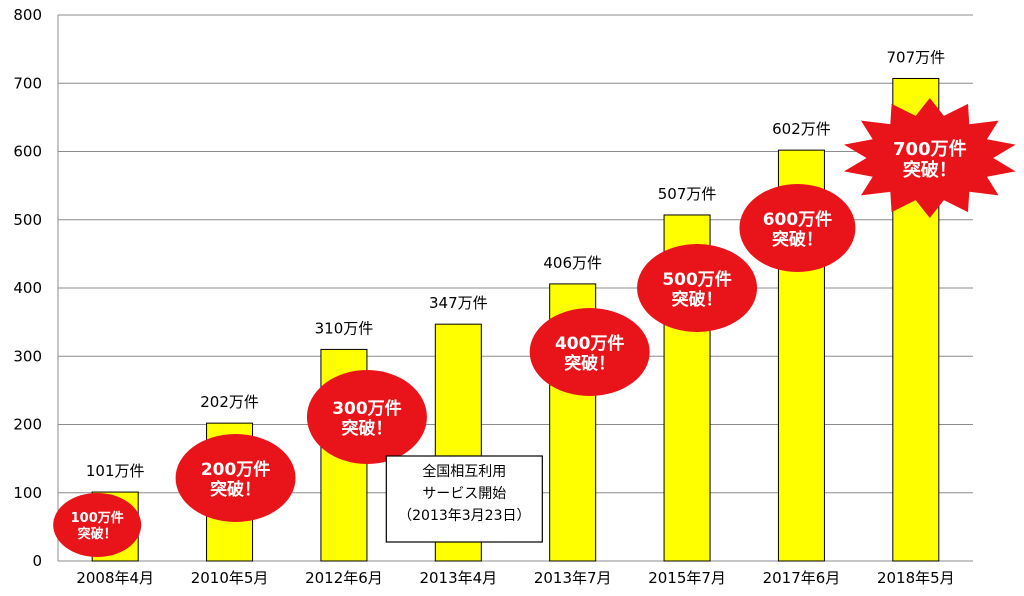  Describe the element at coordinates (27, 152) in the screenshot. I see `y-tick-label: 600` at that location.